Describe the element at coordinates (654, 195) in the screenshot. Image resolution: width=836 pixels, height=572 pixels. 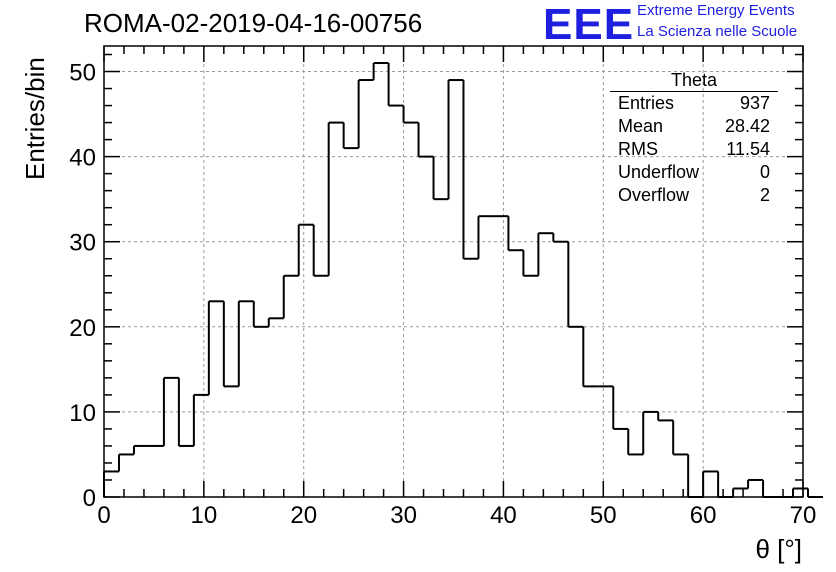
I see `stats-label: Overflow` at that location.